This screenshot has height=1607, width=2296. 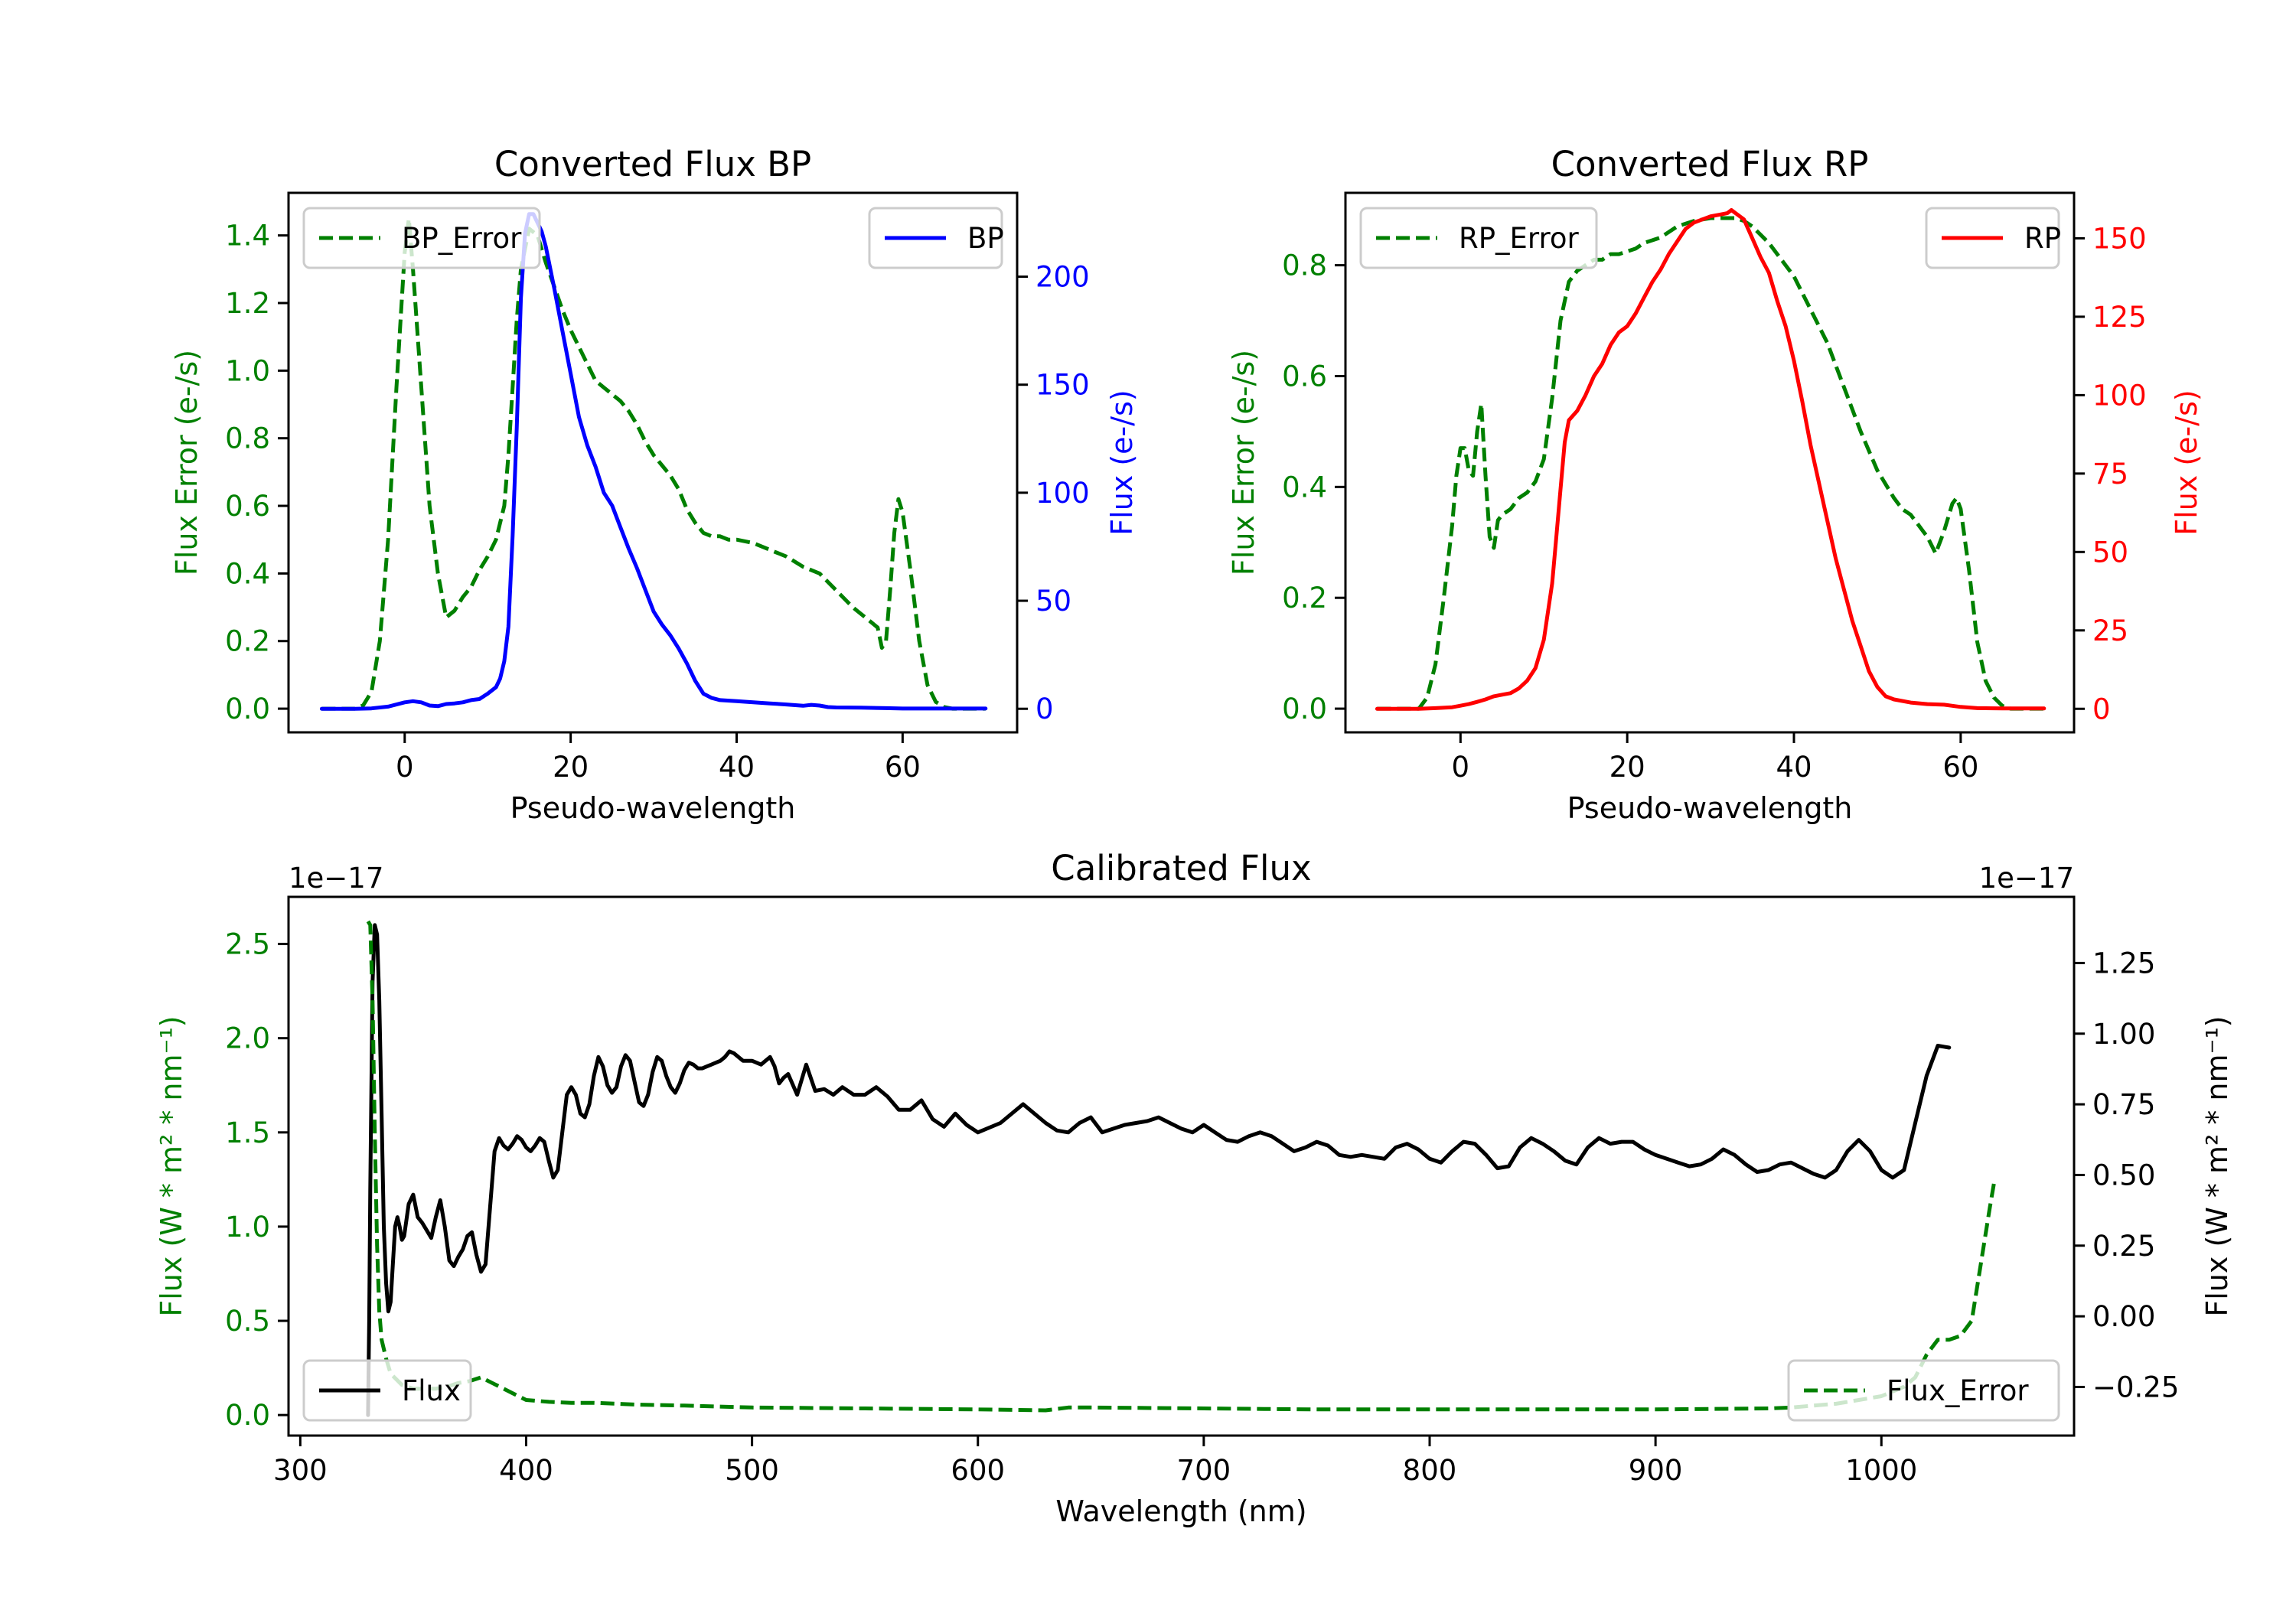 I want to click on series-line-rp-error, so click(x=1710, y=463).